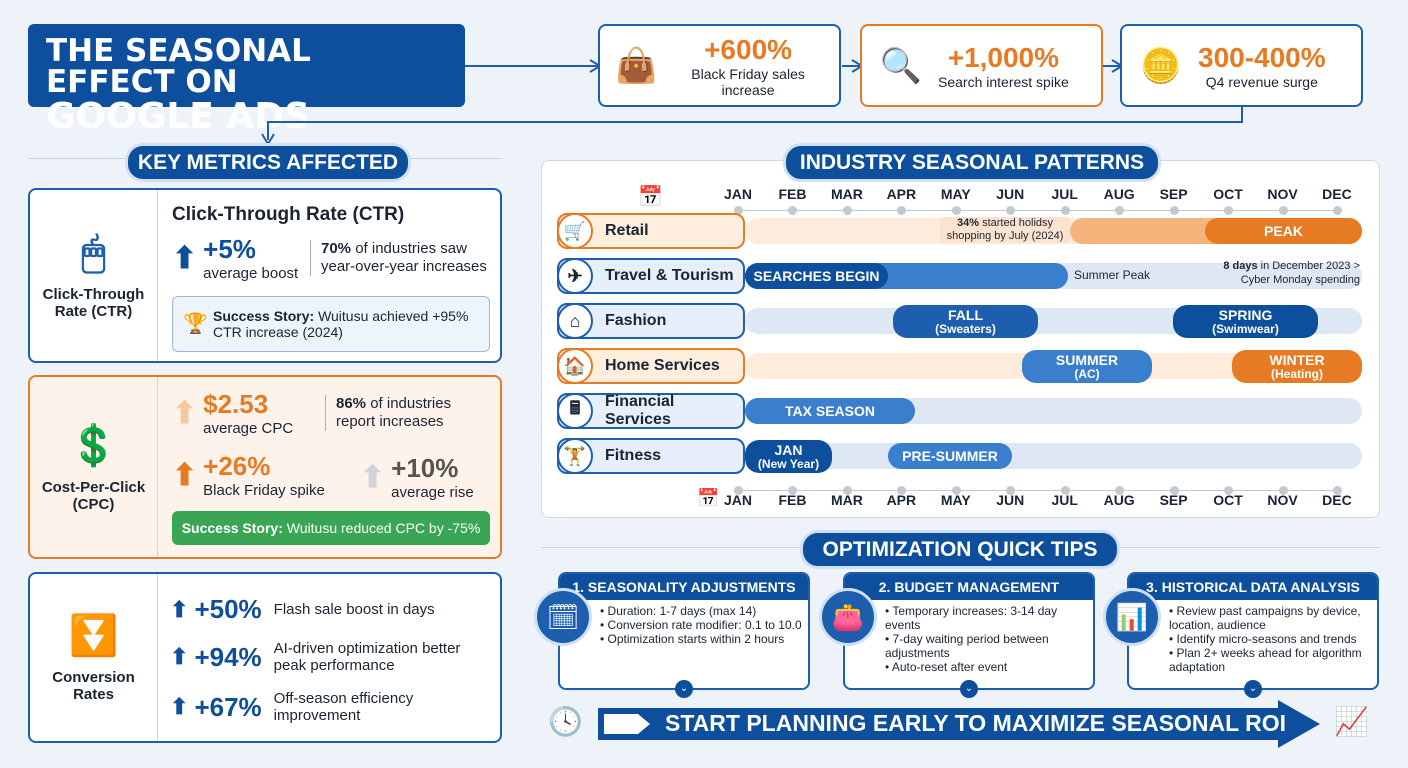 The height and width of the screenshot is (768, 1408). I want to click on analytics-chart-icon: 📊, so click(1132, 617).